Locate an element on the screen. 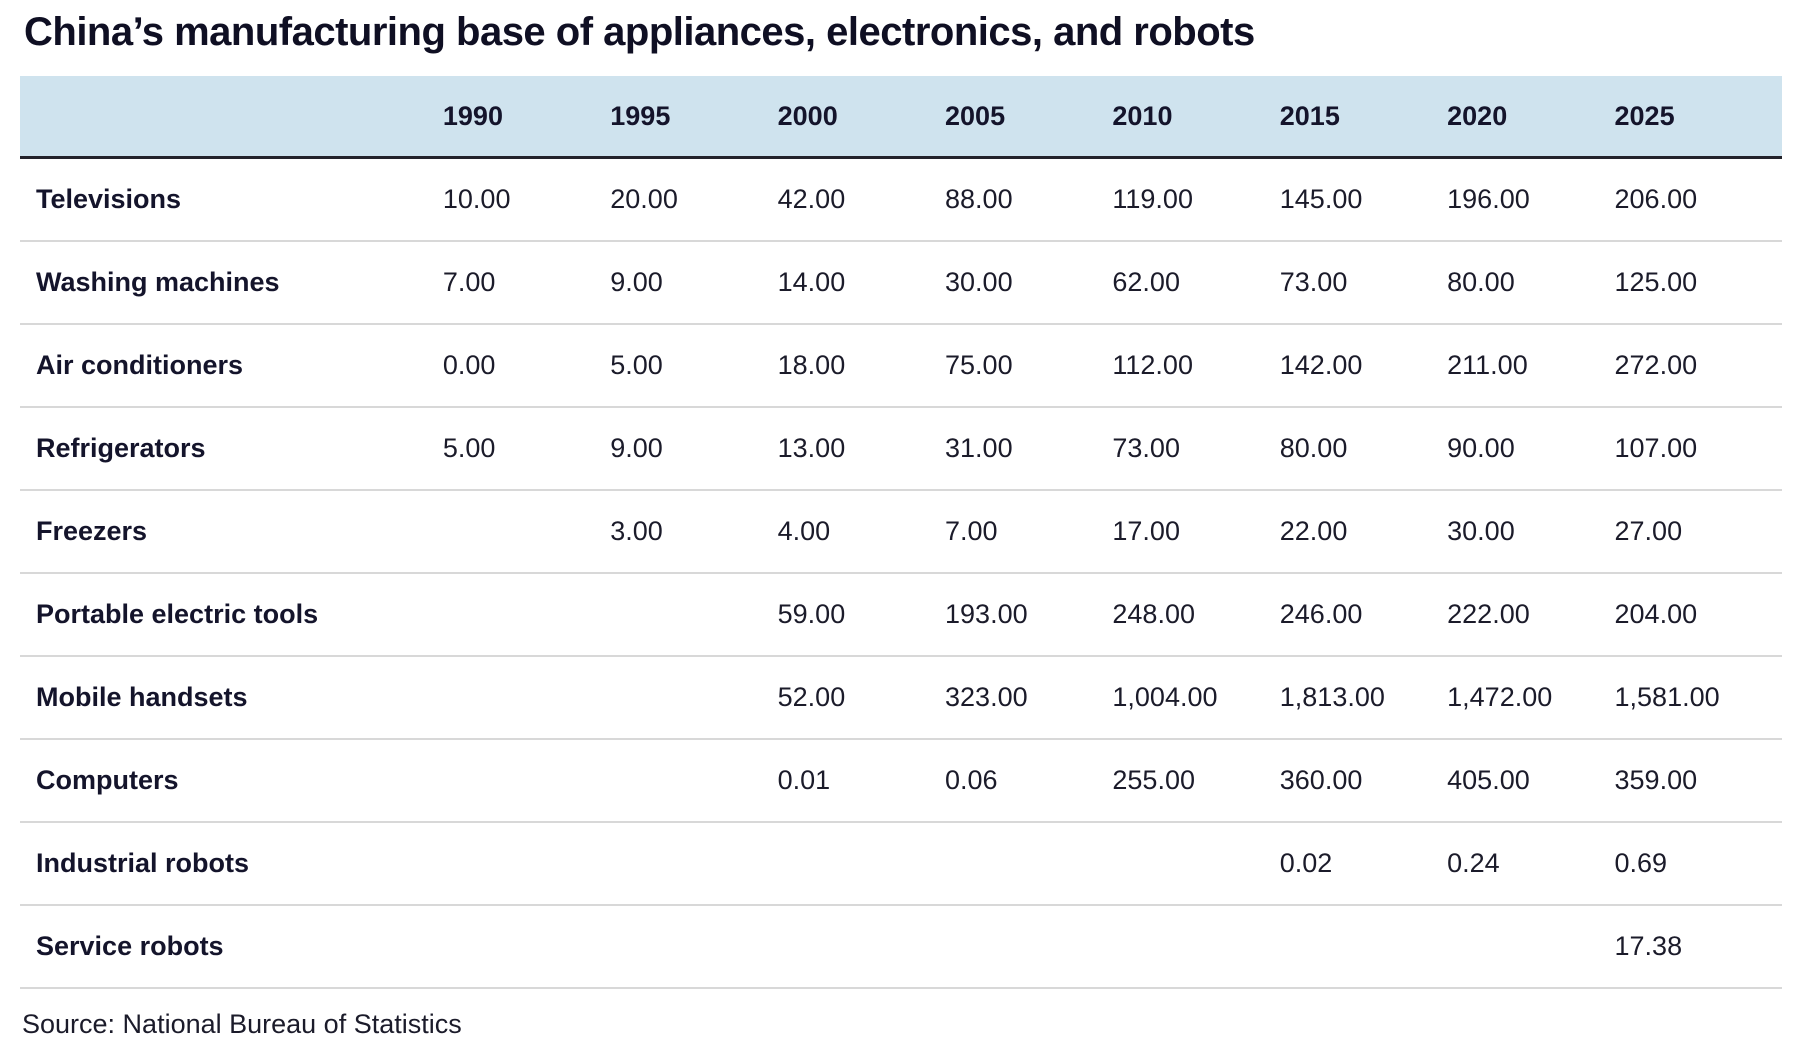  cell-value: 107.00 is located at coordinates (1698, 449).